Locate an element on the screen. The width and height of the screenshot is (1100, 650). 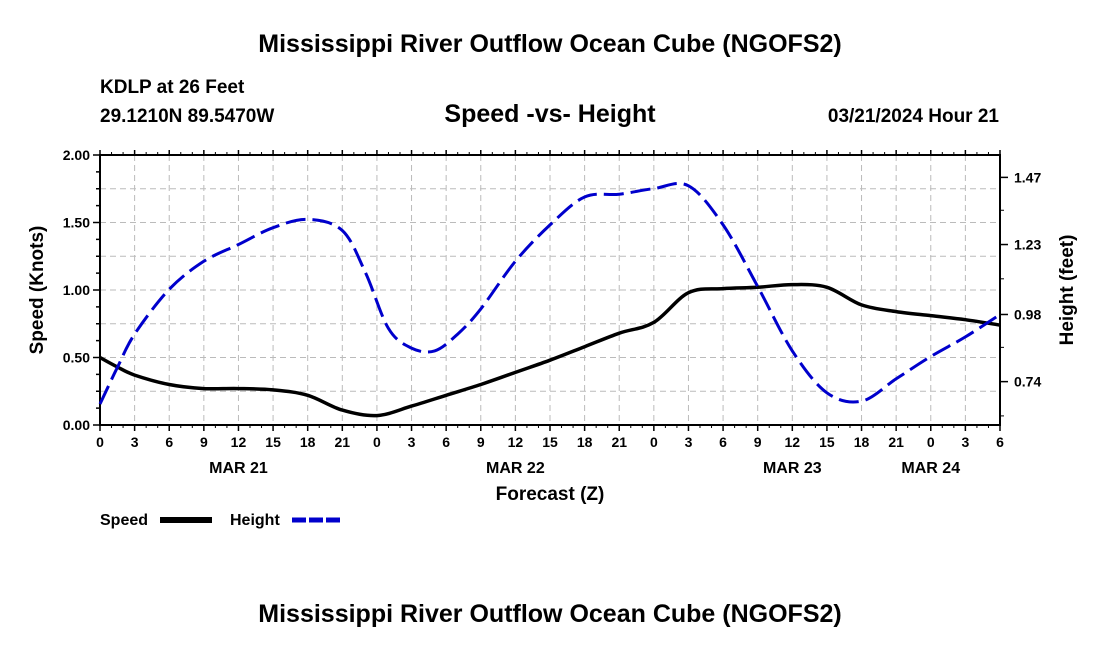
date-label: MAR 23 is located at coordinates (792, 468).